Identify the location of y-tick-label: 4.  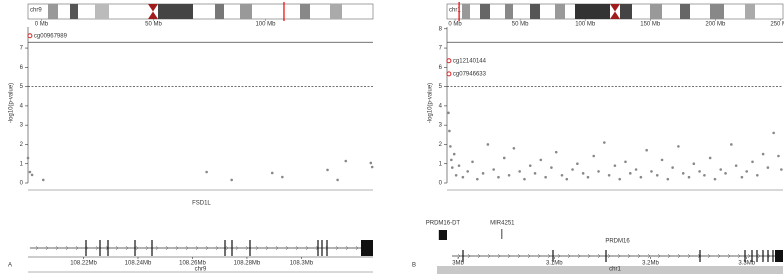
(441, 106).